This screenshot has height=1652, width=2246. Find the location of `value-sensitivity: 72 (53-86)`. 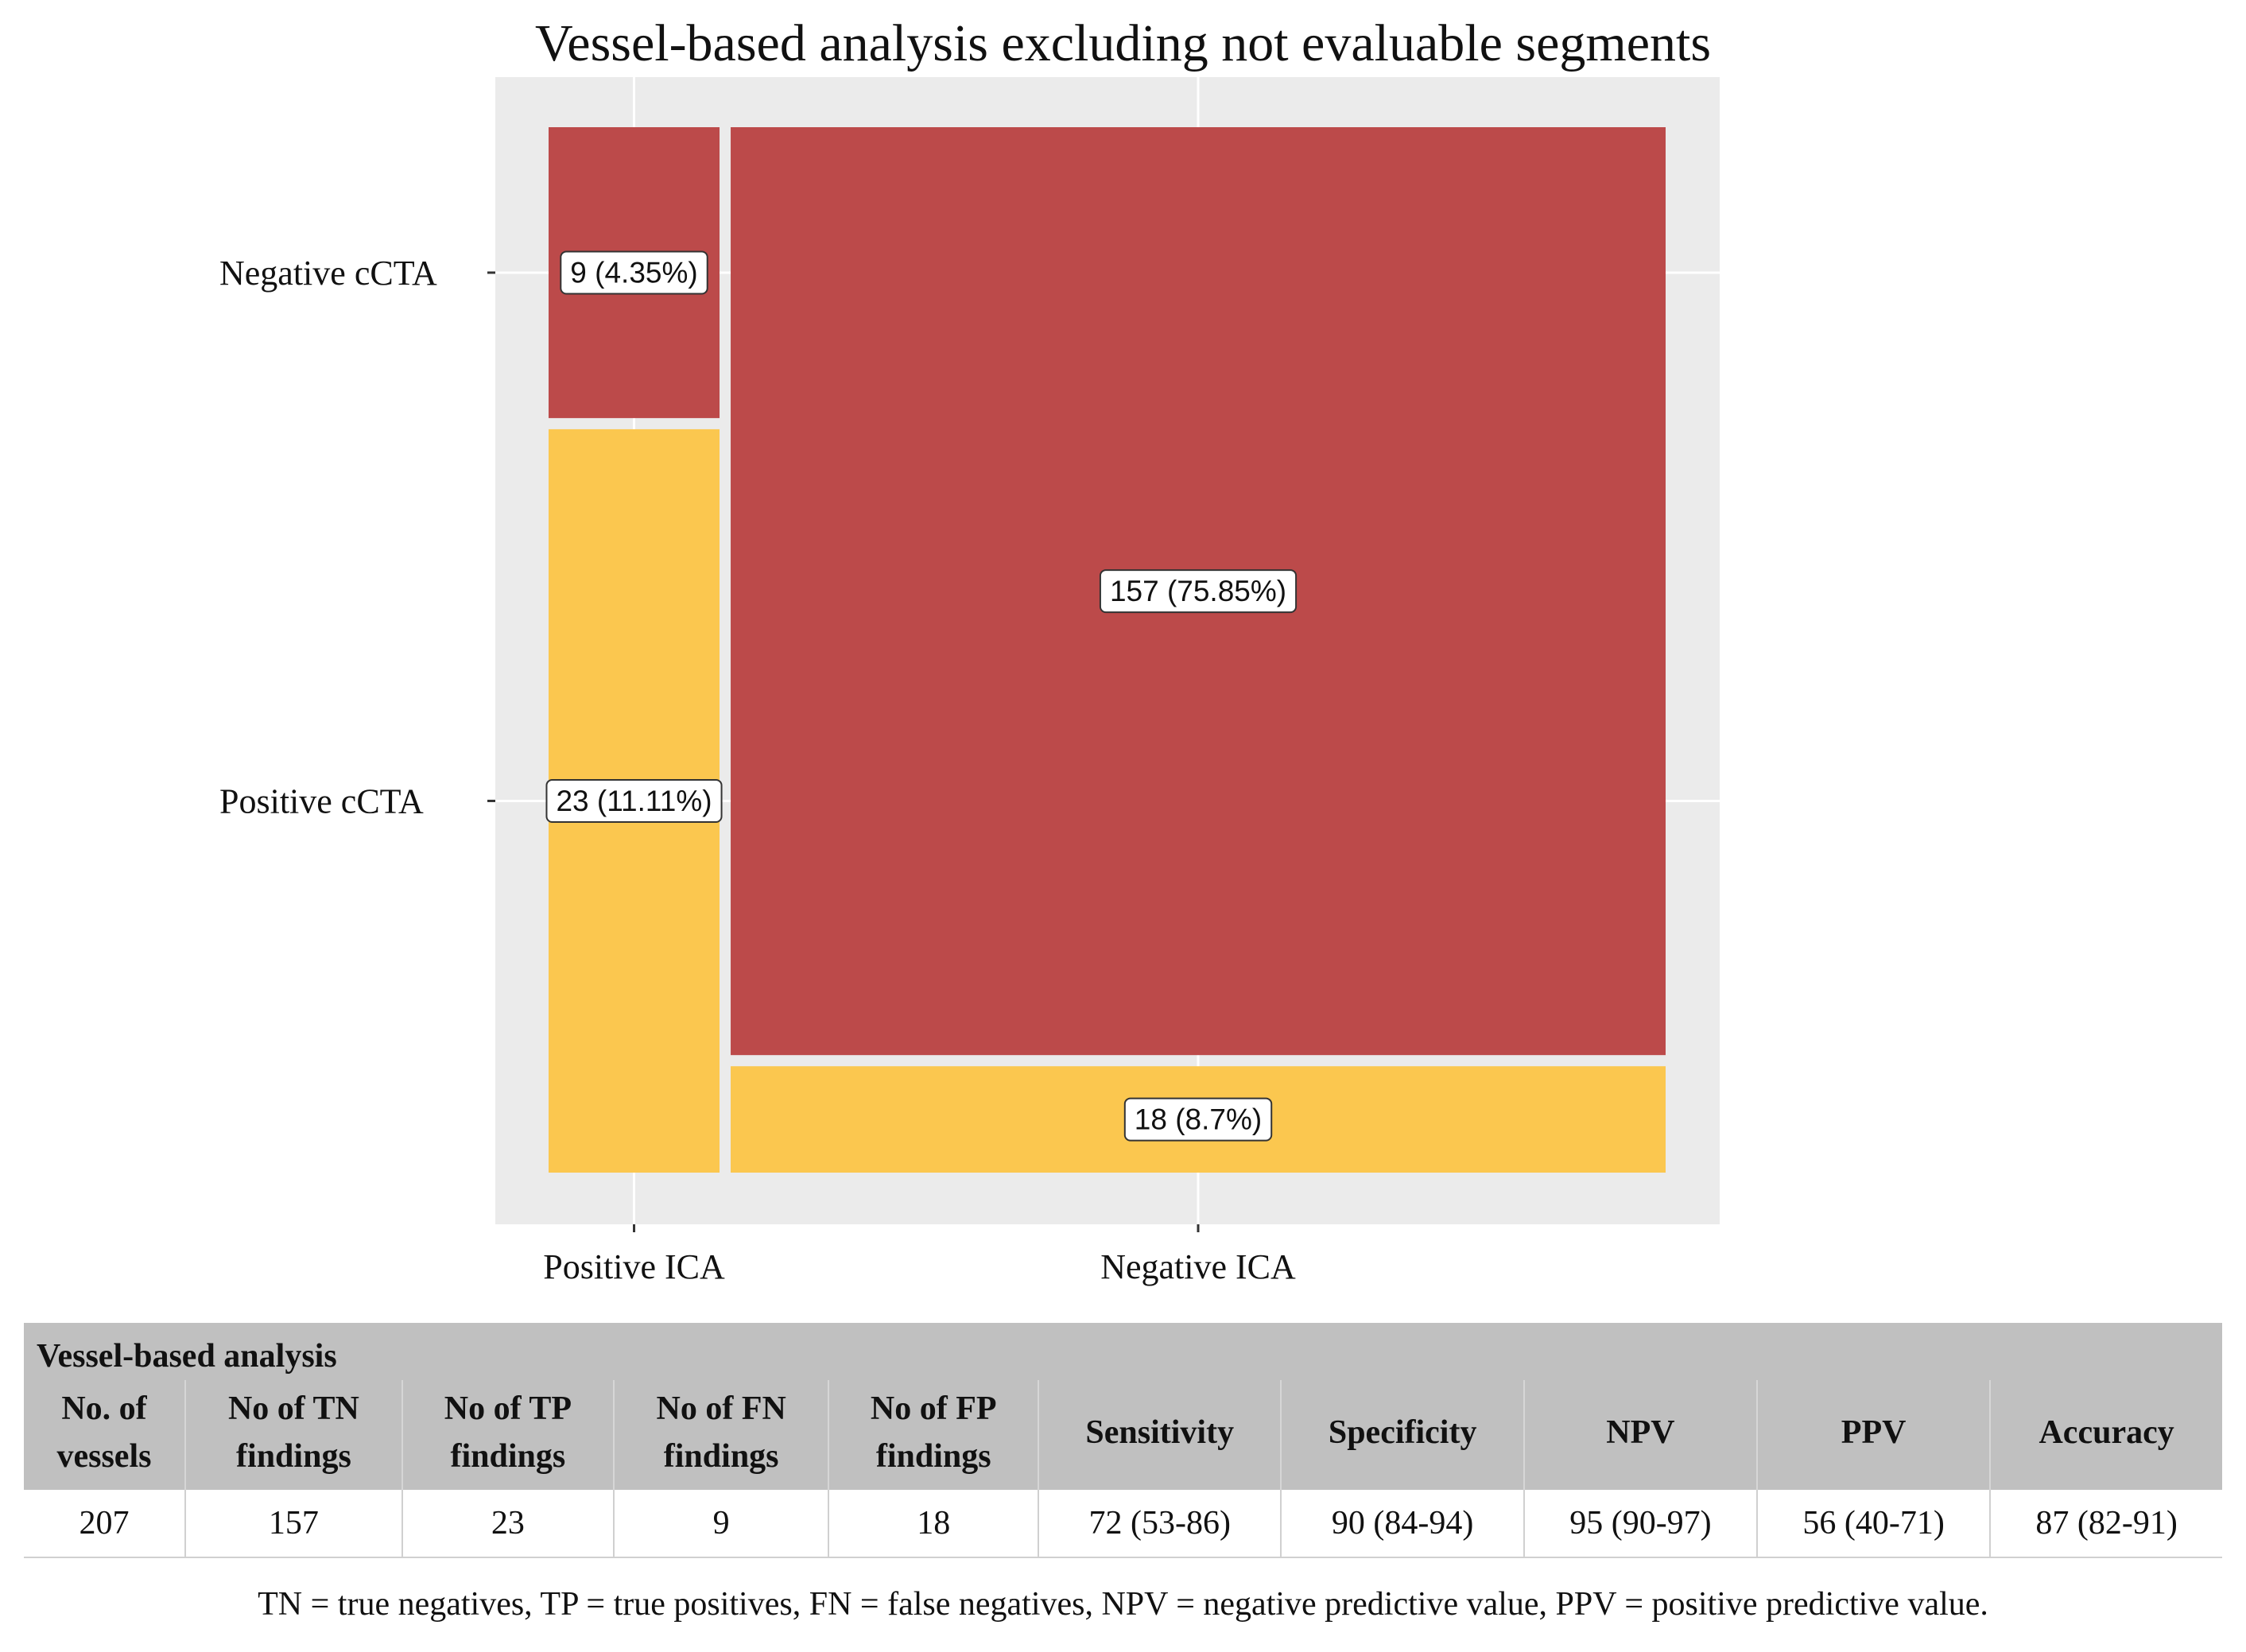

value-sensitivity: 72 (53-86) is located at coordinates (1160, 1524).